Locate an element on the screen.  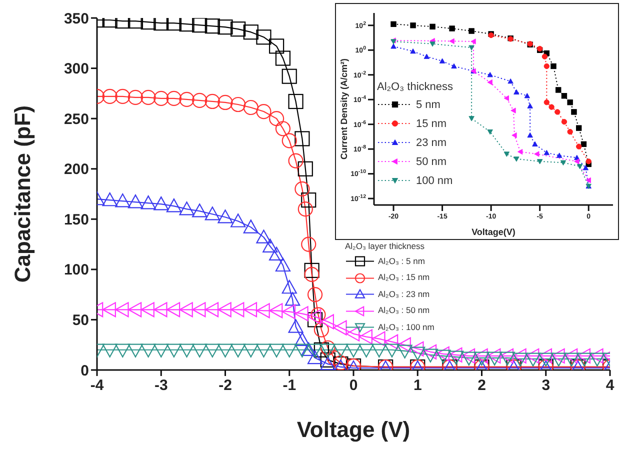
y-tick-label: 0 is located at coordinates (84, 371).